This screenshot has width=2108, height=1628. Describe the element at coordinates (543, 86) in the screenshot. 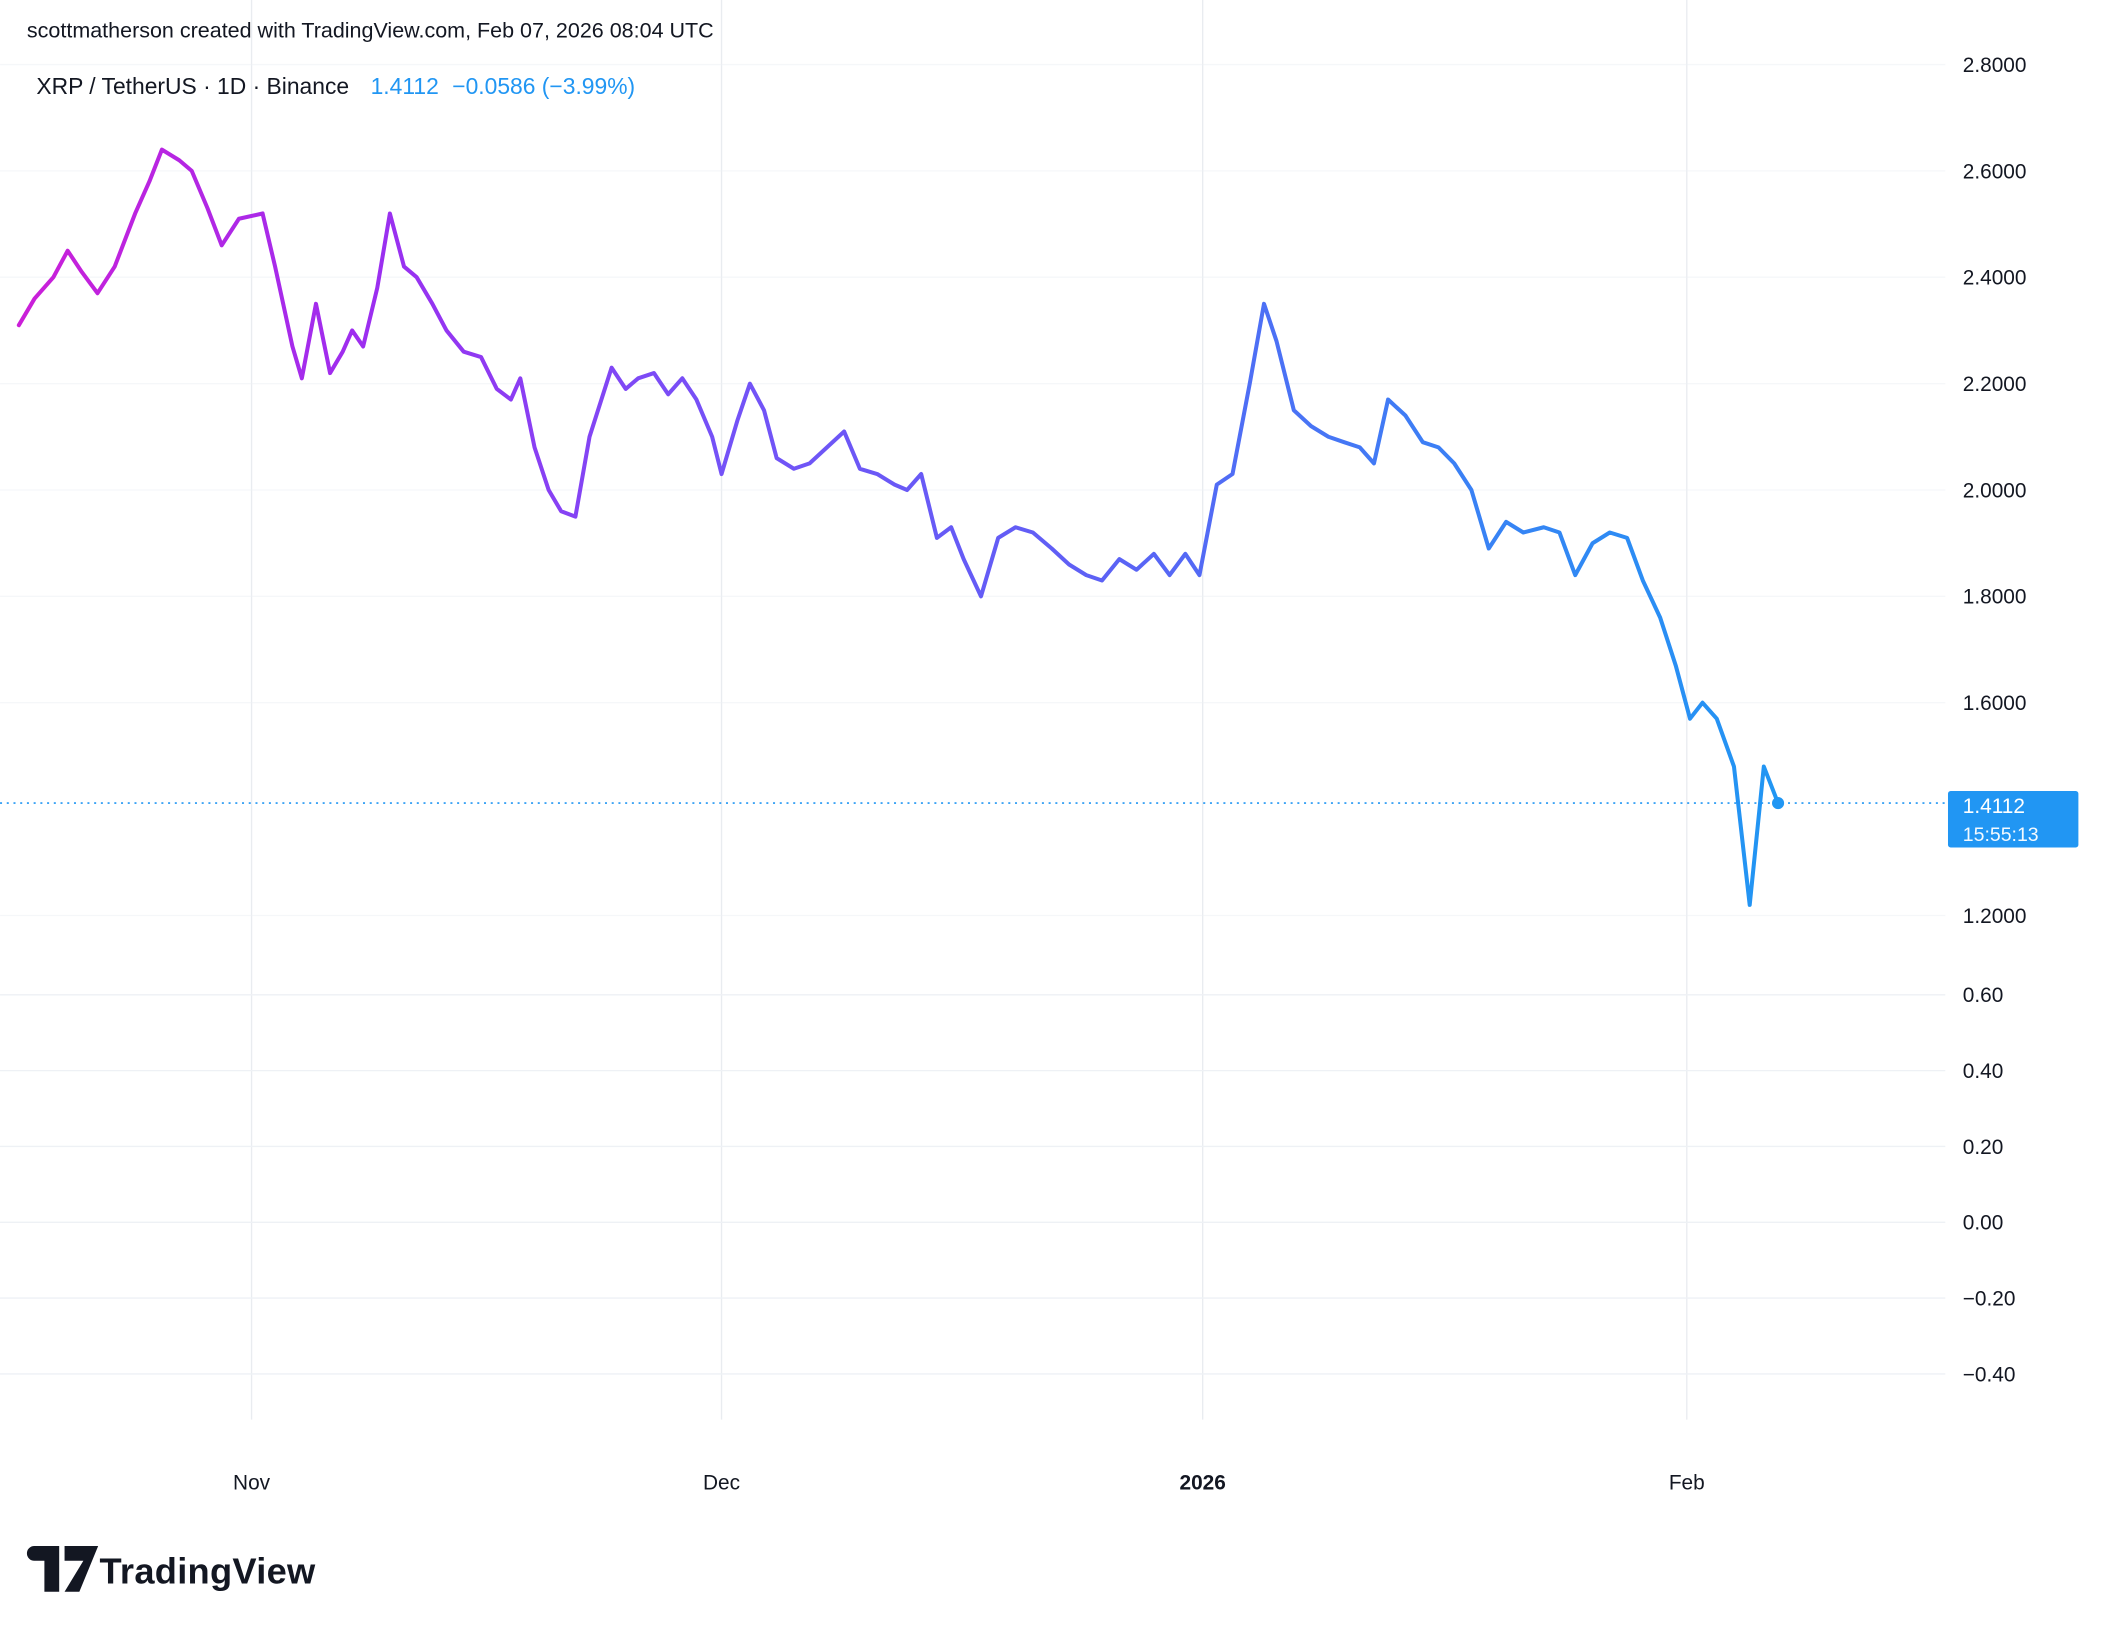

I see `legend-change: −0.0586 (−3.99%)` at that location.